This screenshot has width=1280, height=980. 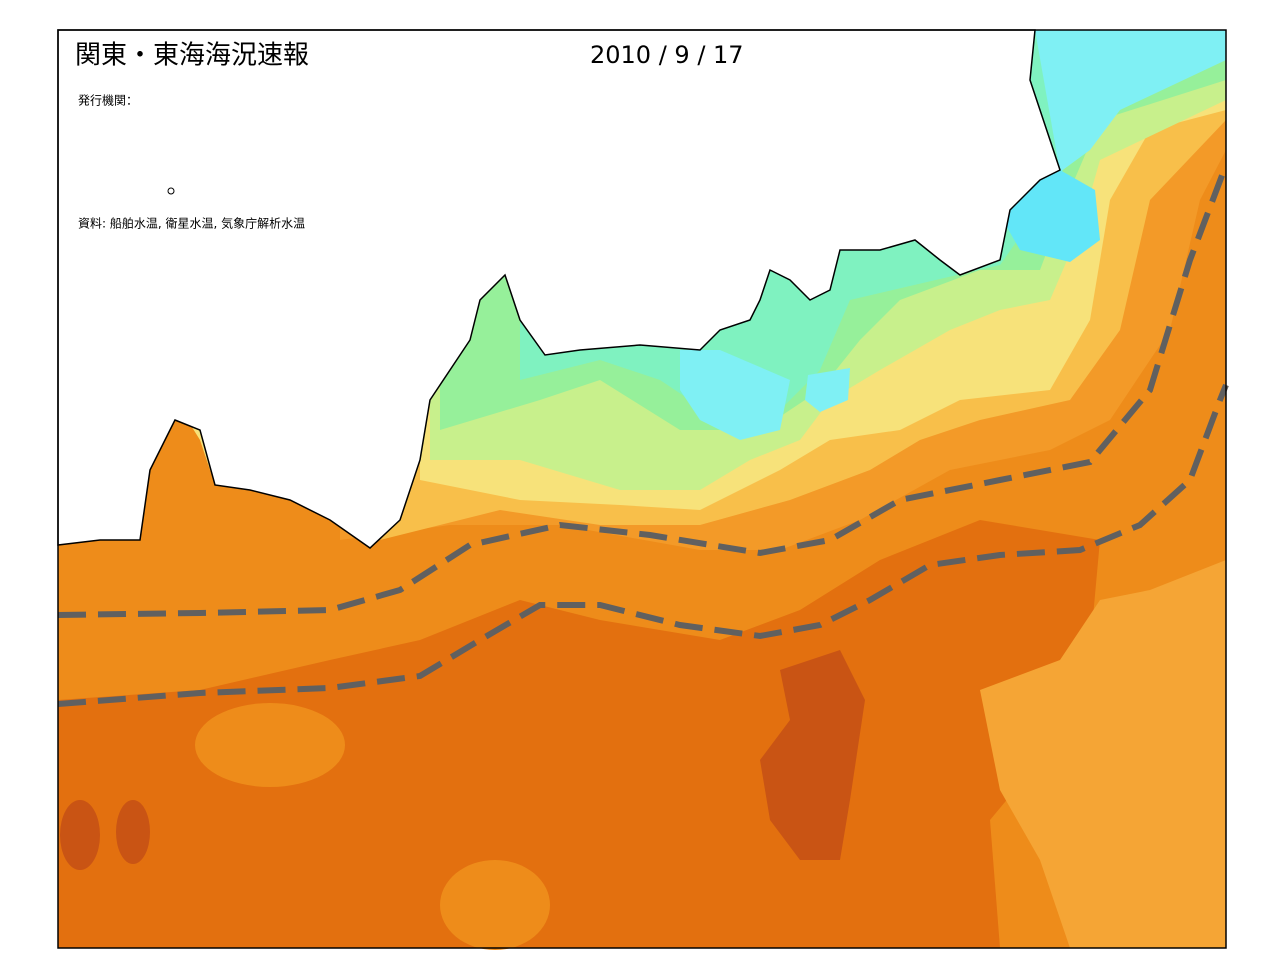 I want to click on marker, so click(x=171, y=191).